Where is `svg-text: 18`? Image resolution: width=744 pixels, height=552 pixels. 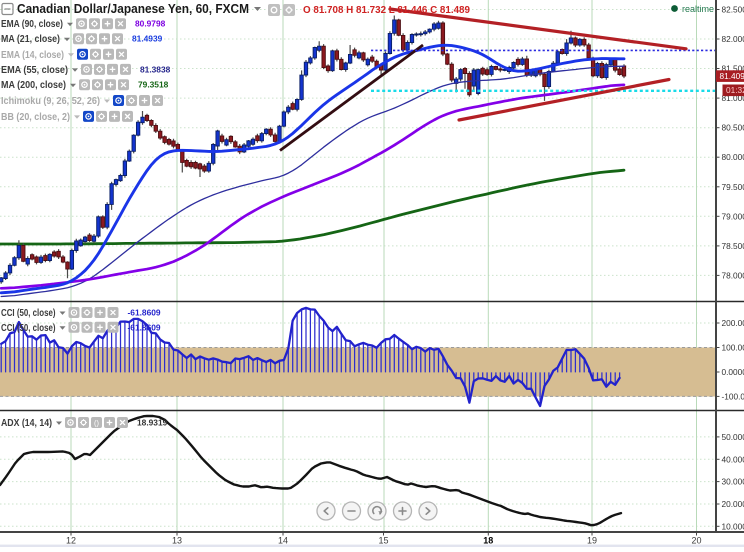
svg-text: 18 is located at coordinates (488, 541).